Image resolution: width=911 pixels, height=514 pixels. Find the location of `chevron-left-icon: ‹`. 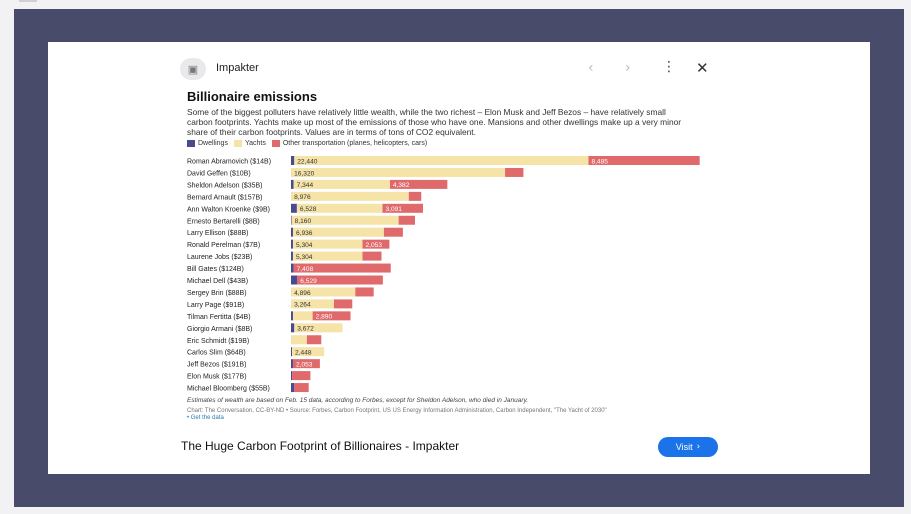

chevron-left-icon: ‹ is located at coordinates (591, 68).